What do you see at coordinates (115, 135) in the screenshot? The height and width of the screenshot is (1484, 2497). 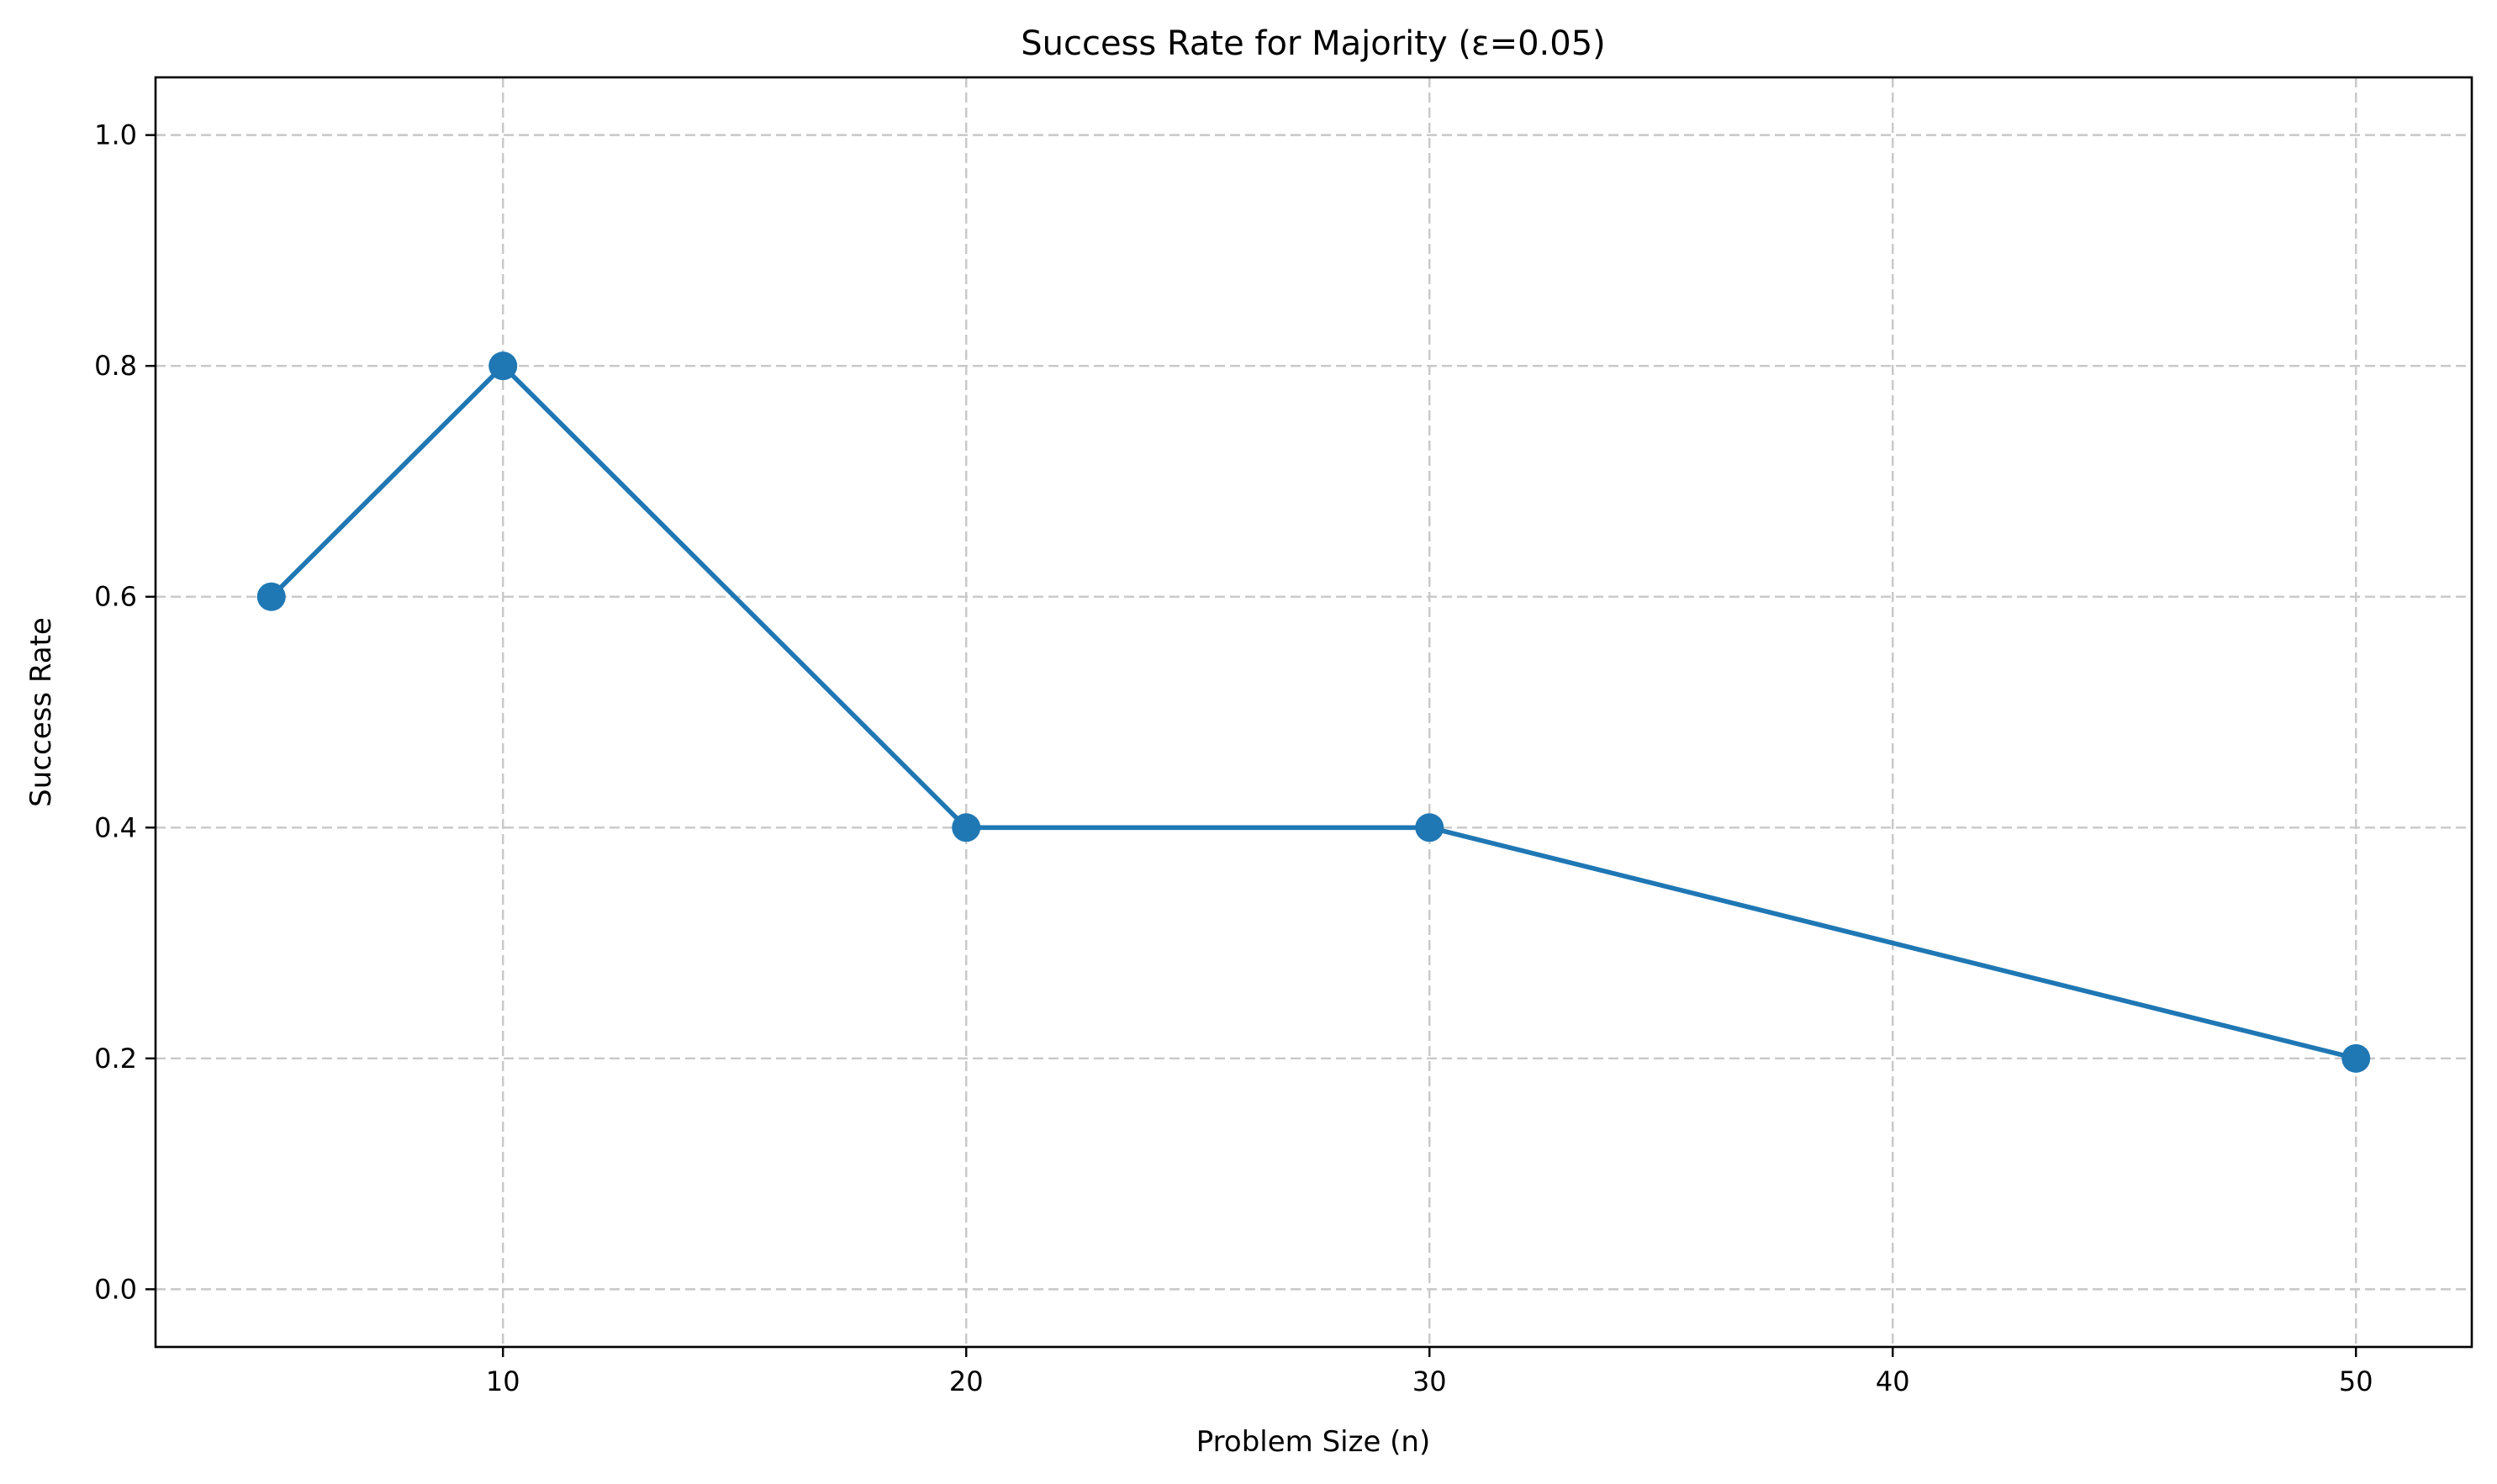 I see `y-tick-label: 1.0` at bounding box center [115, 135].